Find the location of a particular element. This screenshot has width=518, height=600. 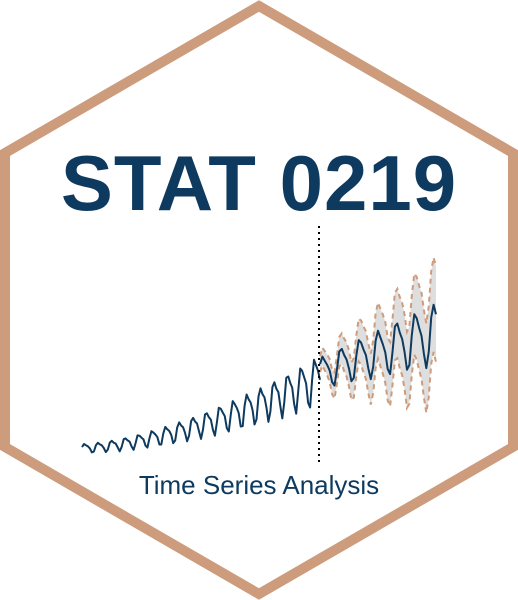

forecast-upper-bound is located at coordinates (378, 316).